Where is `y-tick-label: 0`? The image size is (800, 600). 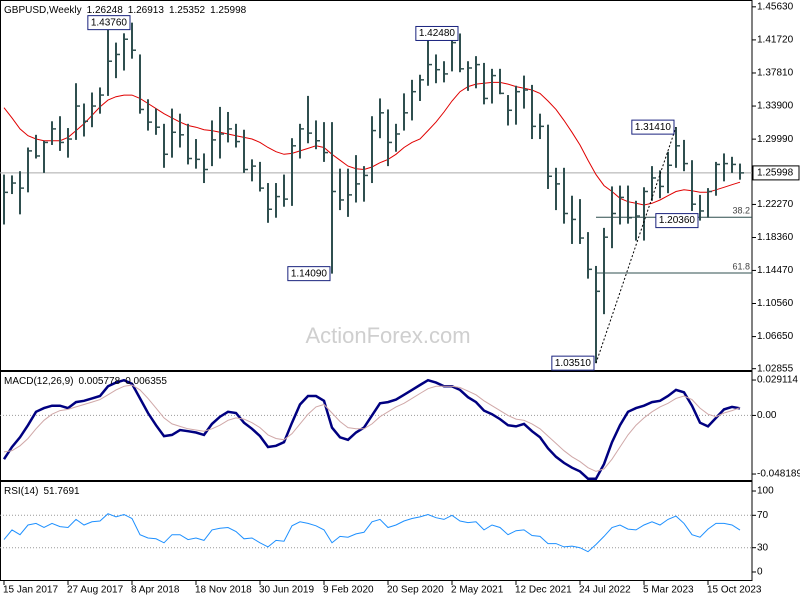 y-tick-label: 0 is located at coordinates (760, 572).